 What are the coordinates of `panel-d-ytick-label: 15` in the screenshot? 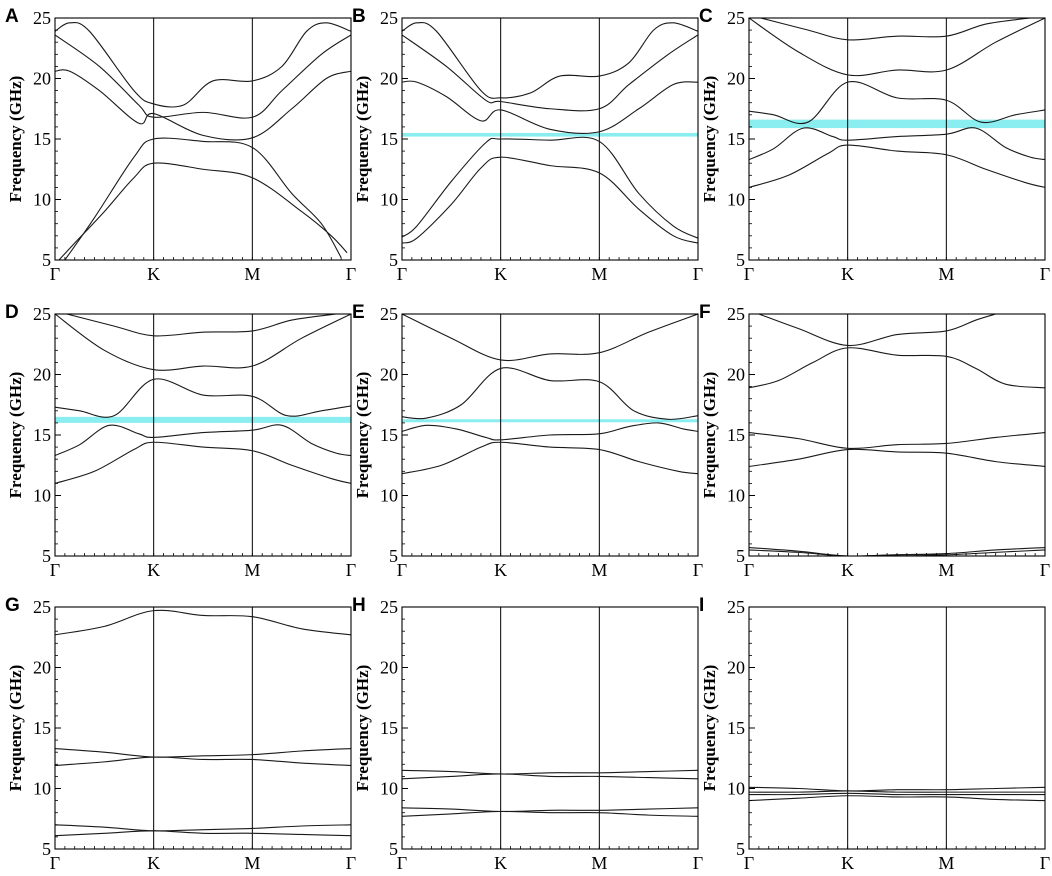 It's located at (42, 435).